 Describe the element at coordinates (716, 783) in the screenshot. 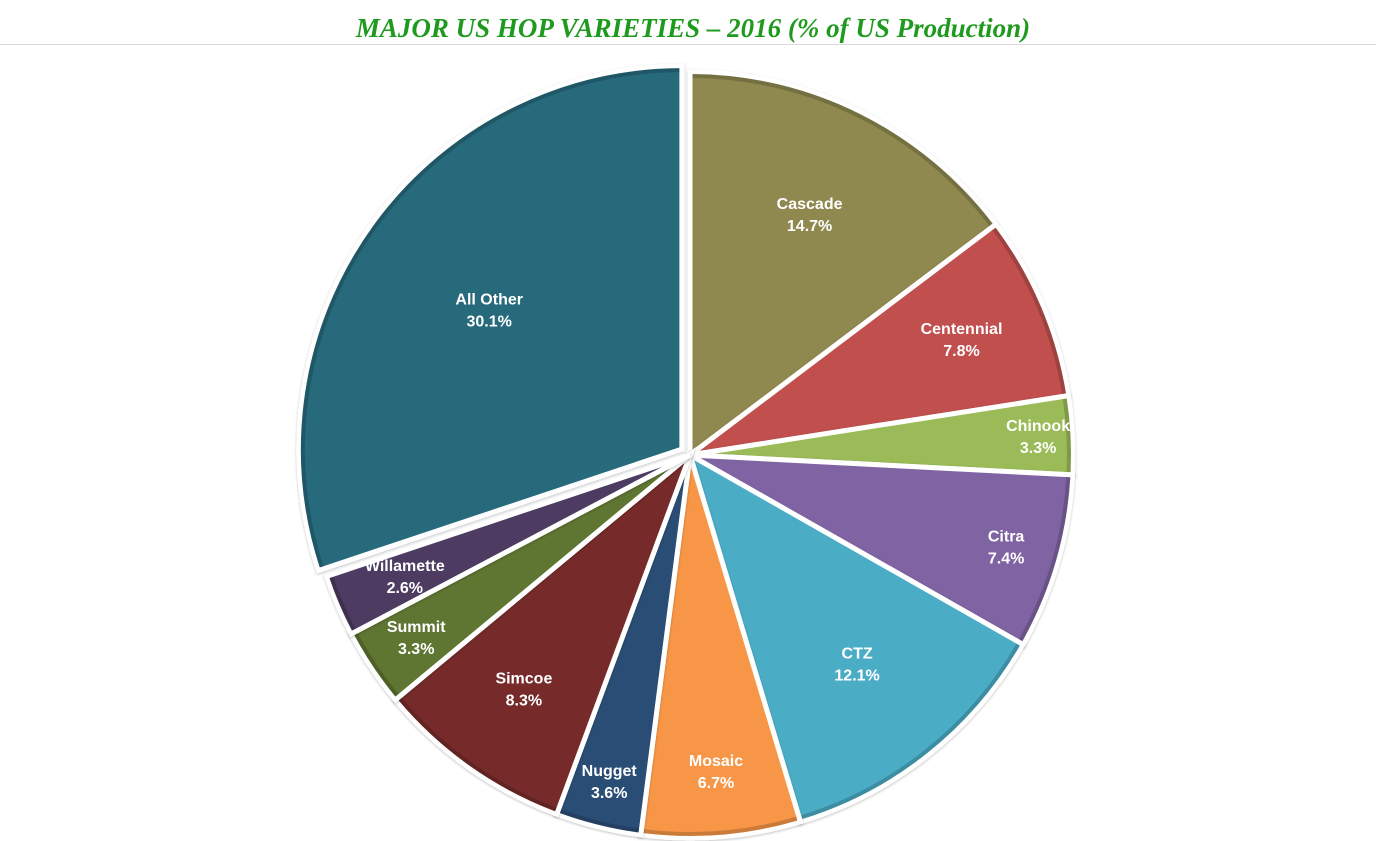

I see `slice-value-mosaic: 6.7%` at that location.